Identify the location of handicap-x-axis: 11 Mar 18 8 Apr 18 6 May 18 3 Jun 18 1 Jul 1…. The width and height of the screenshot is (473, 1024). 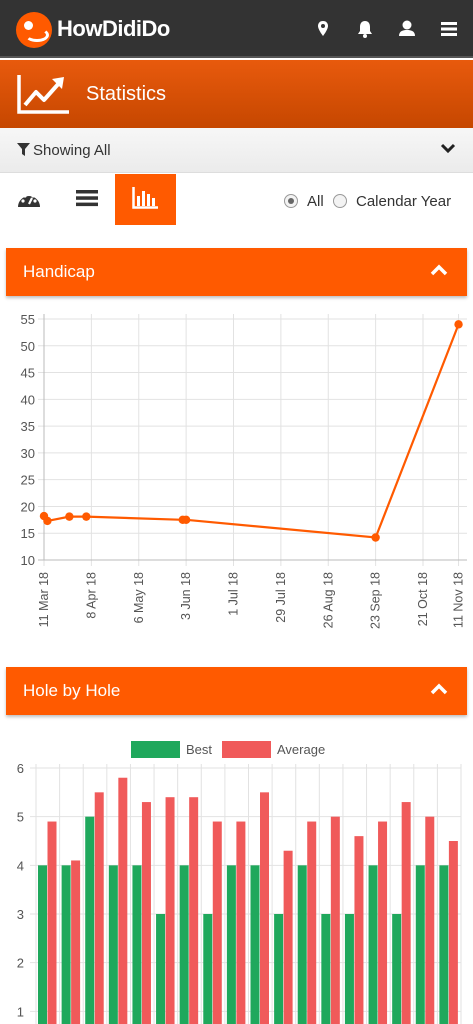
(251, 600).